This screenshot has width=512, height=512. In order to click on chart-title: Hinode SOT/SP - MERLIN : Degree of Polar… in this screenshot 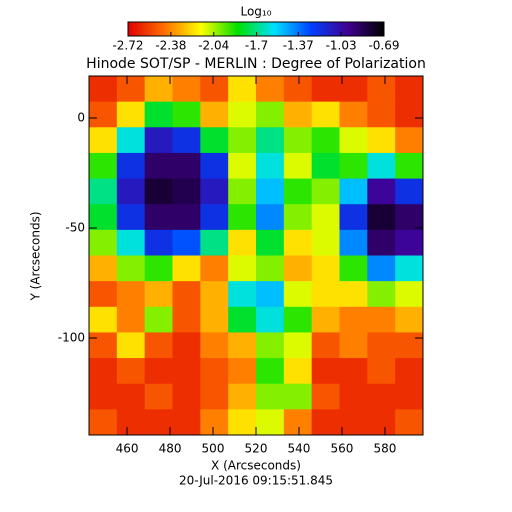, I will do `click(256, 64)`.